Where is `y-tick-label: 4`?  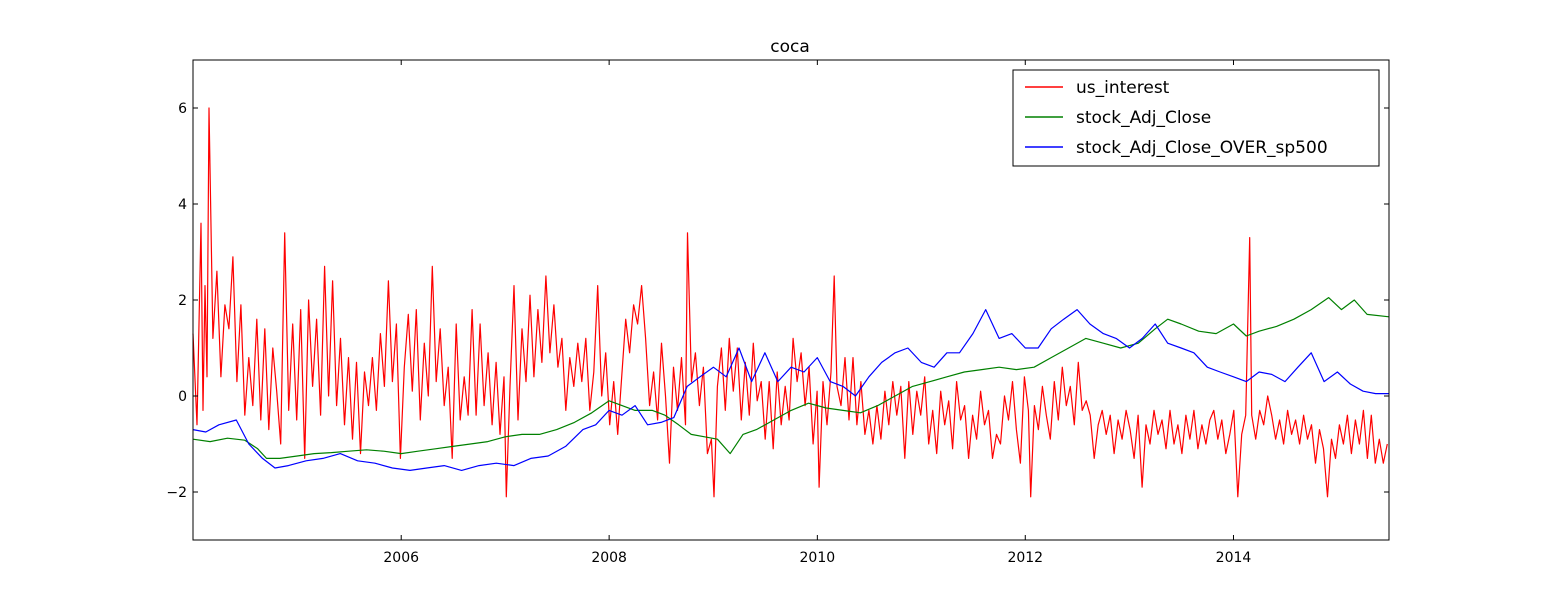 y-tick-label: 4 is located at coordinates (182, 205).